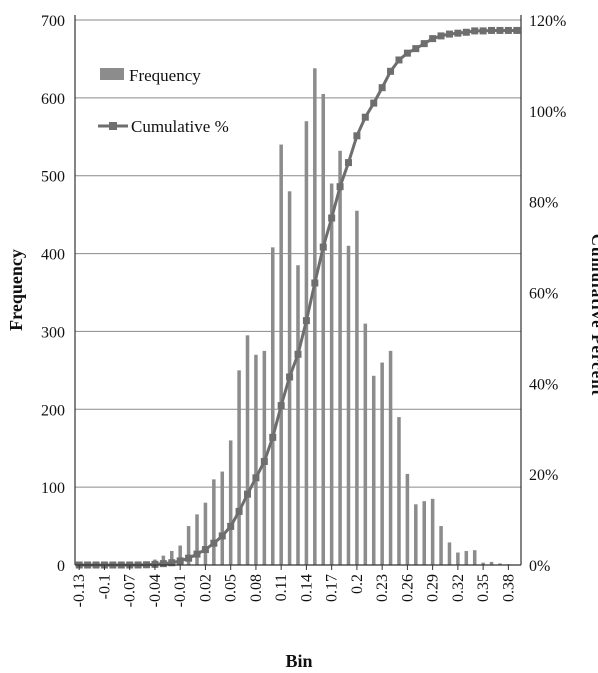 Image resolution: width=598 pixels, height=673 pixels. I want to click on y-axis-title: Frequency, so click(16, 290).